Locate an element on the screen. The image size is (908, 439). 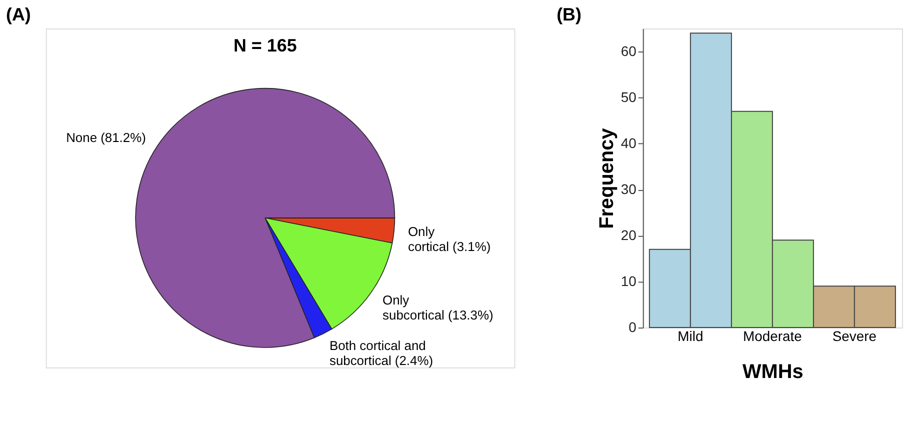
y-tick-label: 50 is located at coordinates (628, 97).